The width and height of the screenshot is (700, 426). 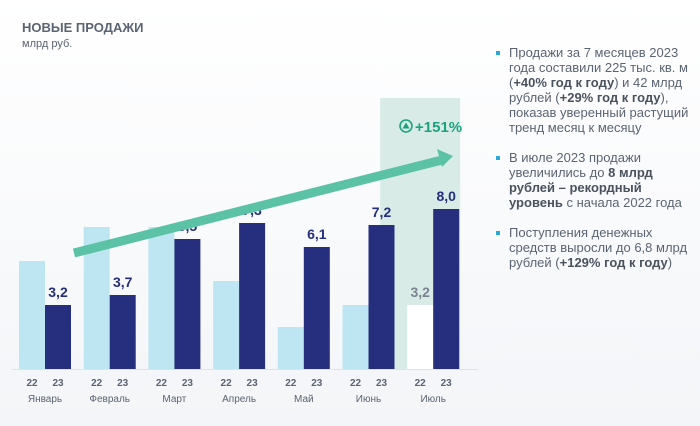 What do you see at coordinates (670, 262) in the screenshot?
I see `note-text: )` at bounding box center [670, 262].